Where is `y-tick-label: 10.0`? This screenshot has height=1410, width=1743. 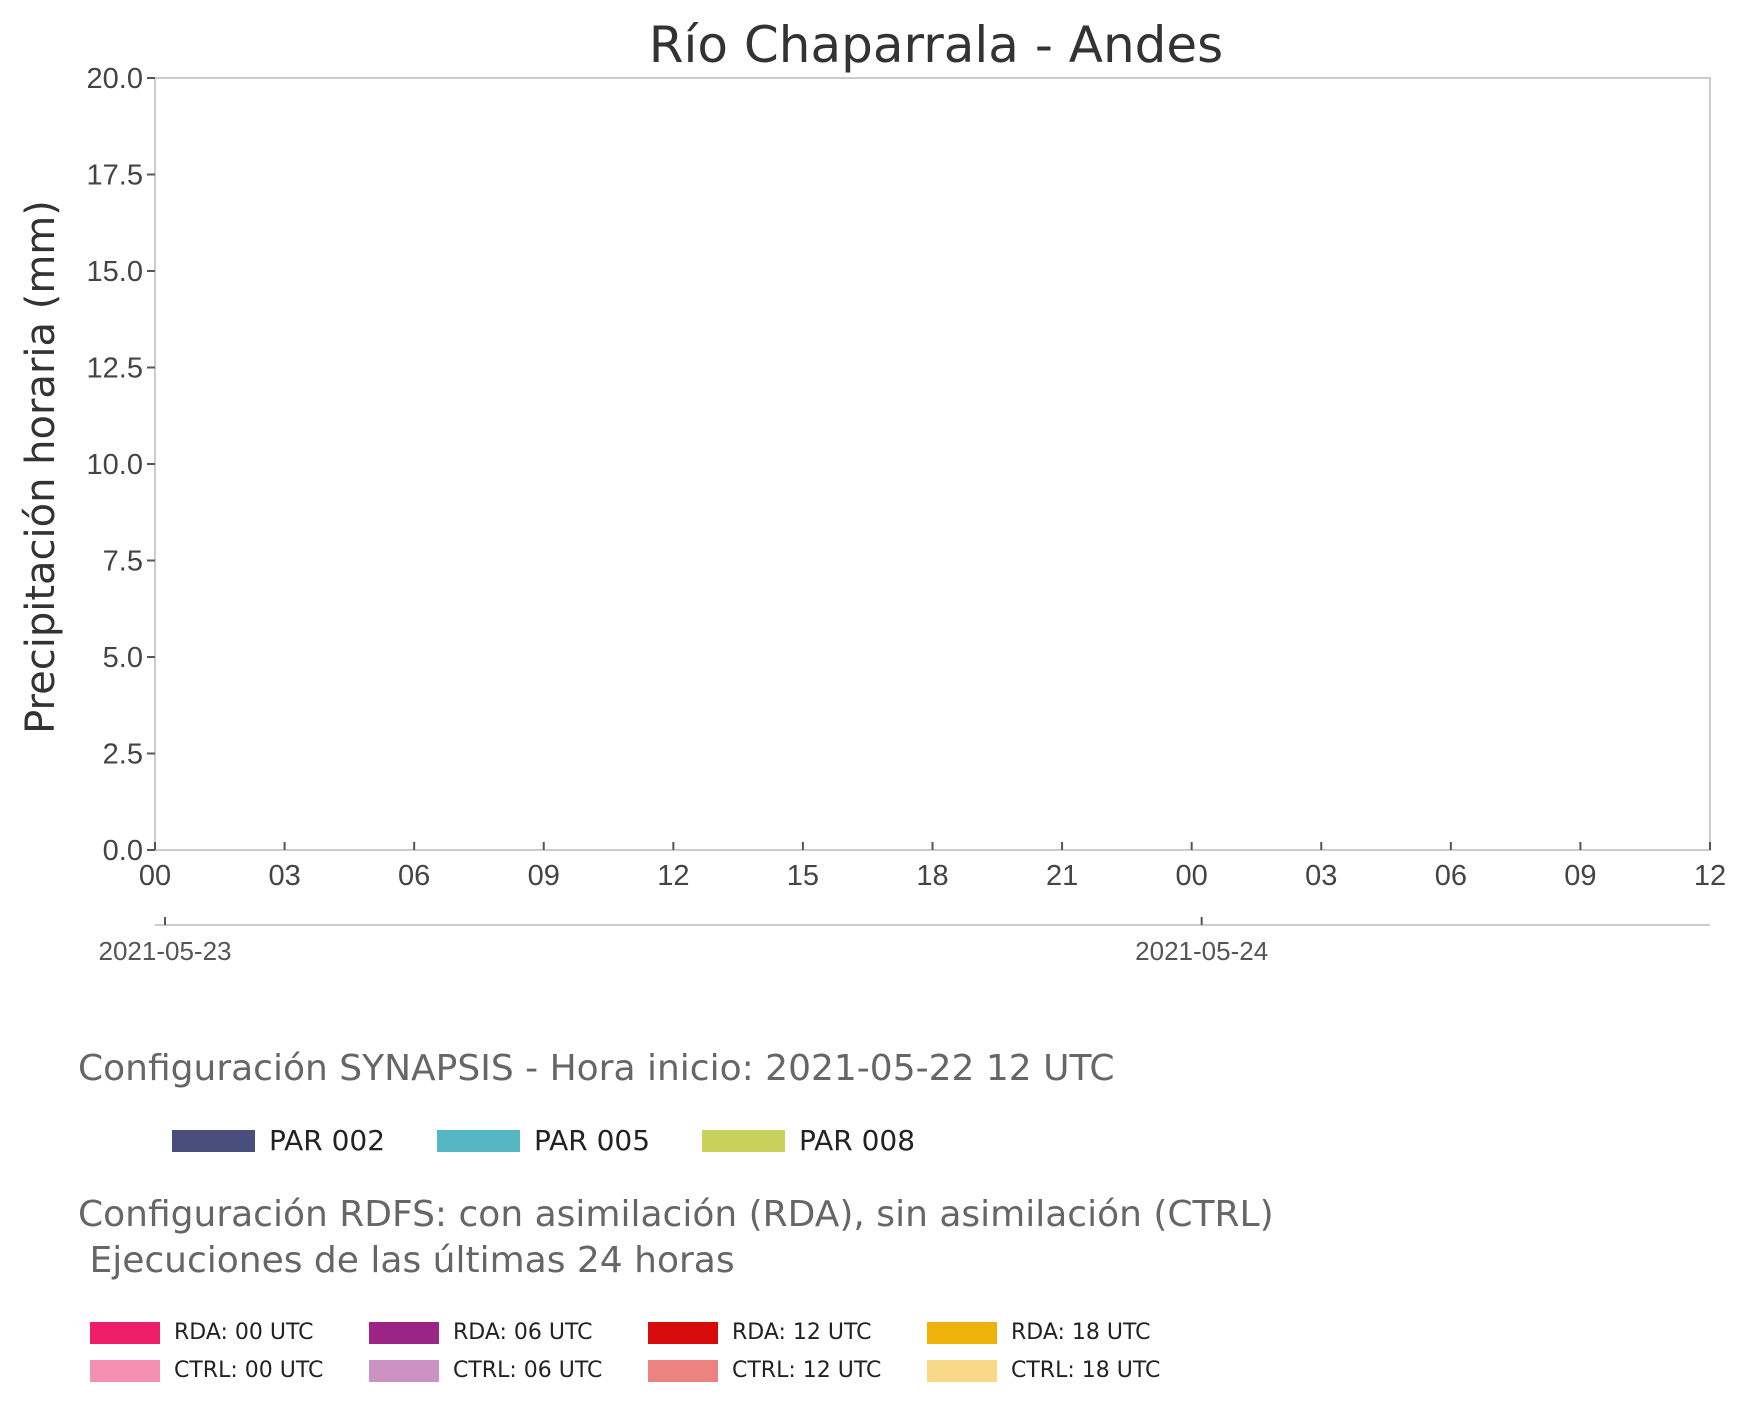 y-tick-label: 10.0 is located at coordinates (115, 465).